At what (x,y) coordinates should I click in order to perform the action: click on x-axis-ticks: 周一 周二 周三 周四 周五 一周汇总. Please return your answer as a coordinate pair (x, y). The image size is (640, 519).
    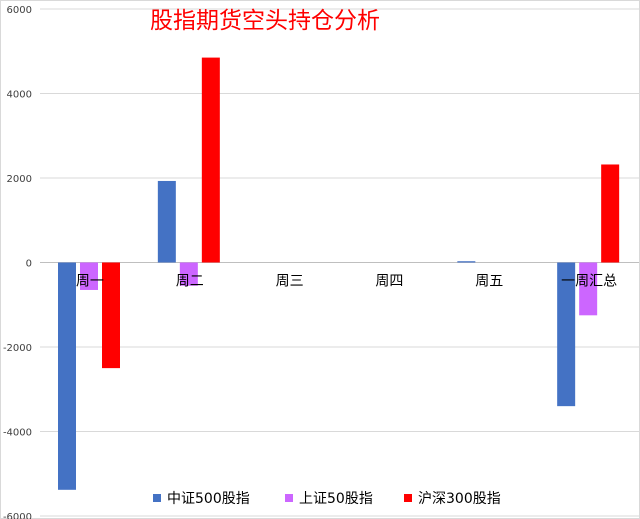
    Looking at the image, I should click on (346, 282).